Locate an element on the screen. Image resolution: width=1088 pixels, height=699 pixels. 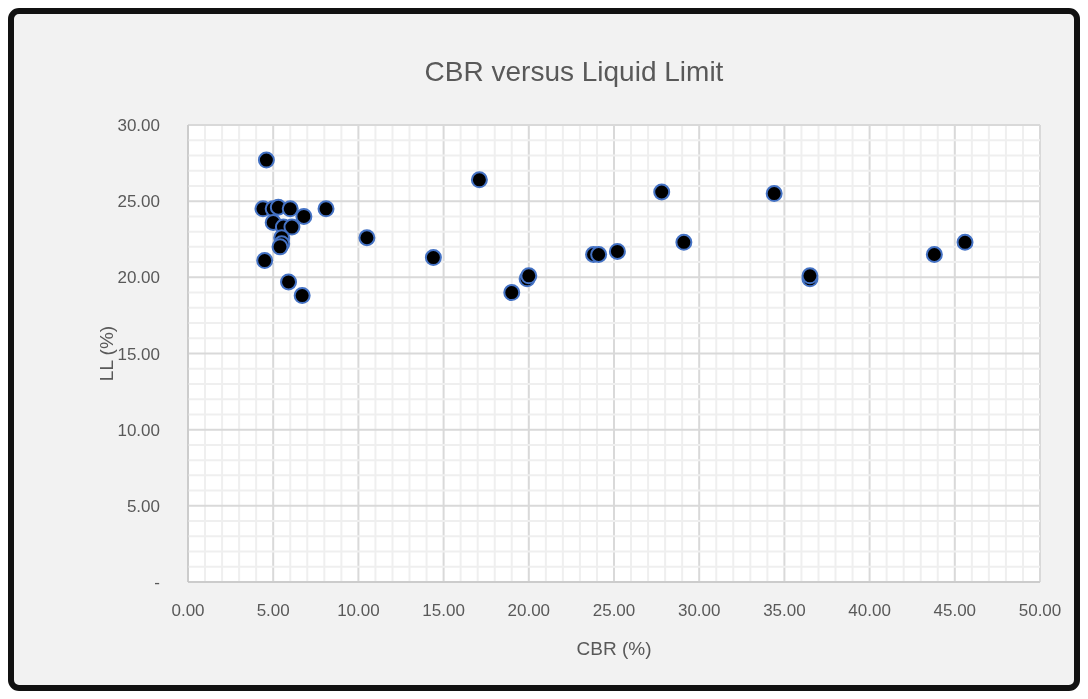
x-tick-label: 10.00 is located at coordinates (358, 610).